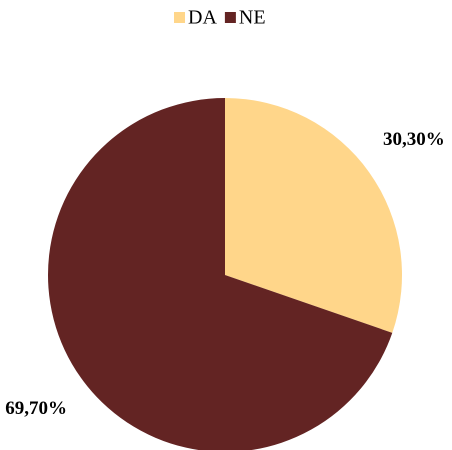 This screenshot has height=450, width=452. Describe the element at coordinates (202, 18) in the screenshot. I see `legend-label: DA` at that location.